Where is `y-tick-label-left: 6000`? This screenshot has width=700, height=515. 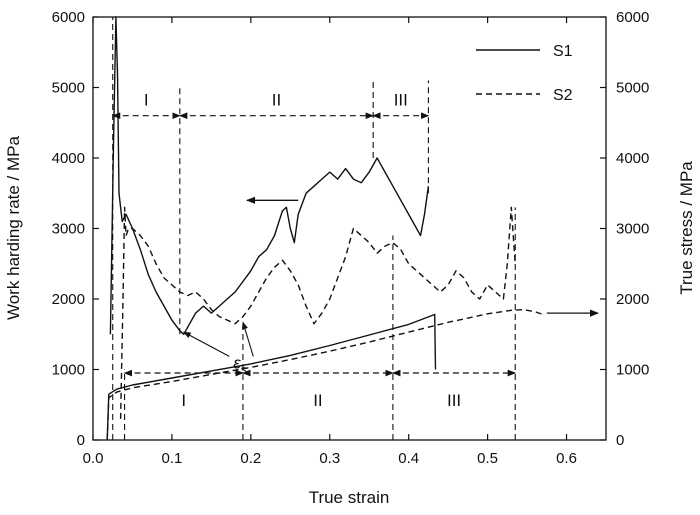
y-tick-label-left: 6000 is located at coordinates (68, 17).